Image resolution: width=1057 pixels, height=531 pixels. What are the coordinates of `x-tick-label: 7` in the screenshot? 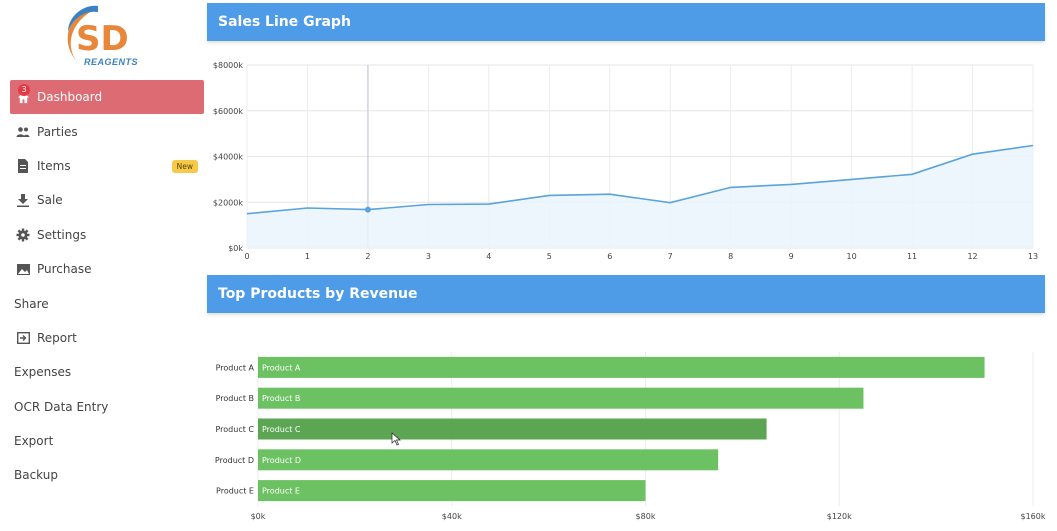 It's located at (670, 256).